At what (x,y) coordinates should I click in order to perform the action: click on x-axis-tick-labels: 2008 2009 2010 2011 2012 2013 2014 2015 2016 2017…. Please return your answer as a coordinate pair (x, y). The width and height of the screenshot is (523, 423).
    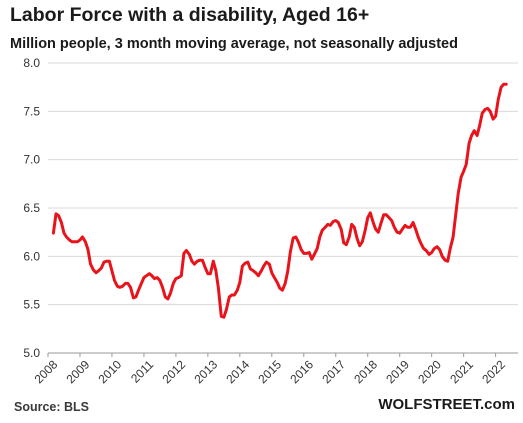
    Looking at the image, I should click on (270, 369).